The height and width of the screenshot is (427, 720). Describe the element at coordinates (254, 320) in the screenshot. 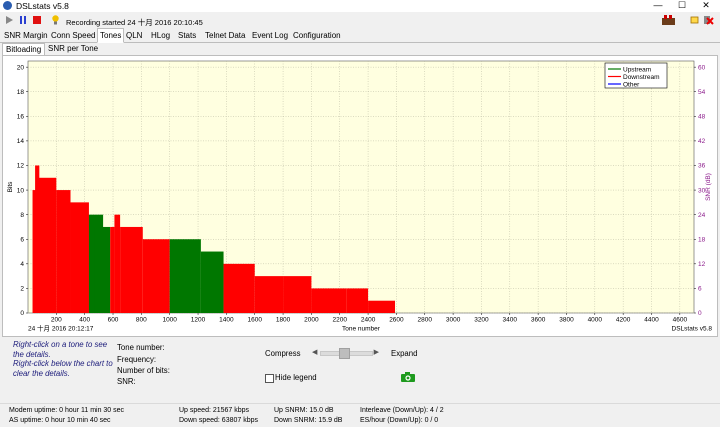

I see `x-tick-label: 1600` at that location.